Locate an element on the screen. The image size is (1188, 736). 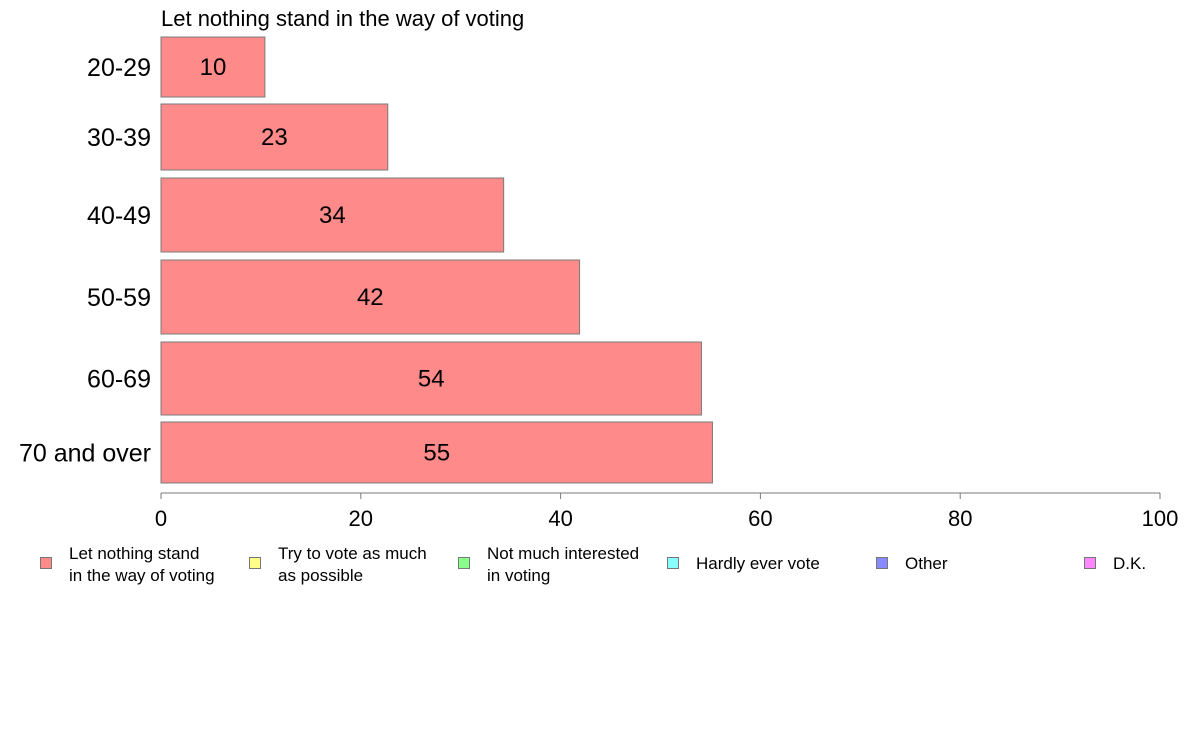
legend-item: Let nothing stand in the way of voting is located at coordinates (127, 565).